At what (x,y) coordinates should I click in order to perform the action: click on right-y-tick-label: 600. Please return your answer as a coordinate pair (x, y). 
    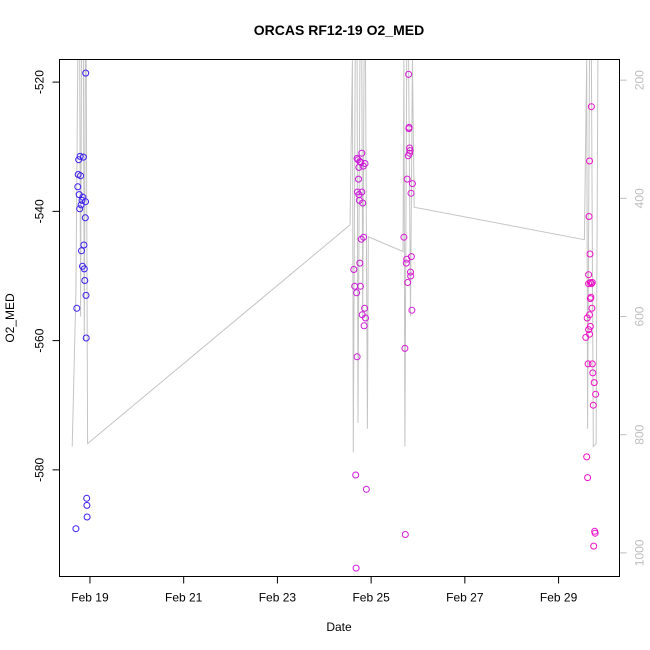
    Looking at the image, I should click on (640, 316).